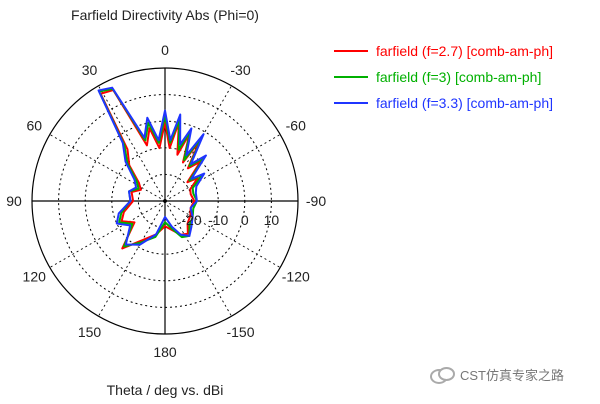  Describe the element at coordinates (316, 201) in the screenshot. I see `angle-tick-label-3: -90` at that location.